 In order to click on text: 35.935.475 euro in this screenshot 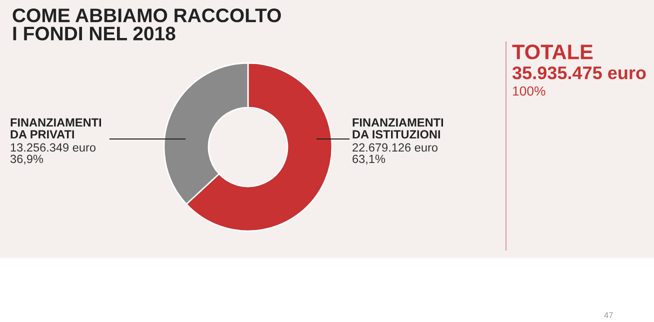, I will do `click(579, 73)`.